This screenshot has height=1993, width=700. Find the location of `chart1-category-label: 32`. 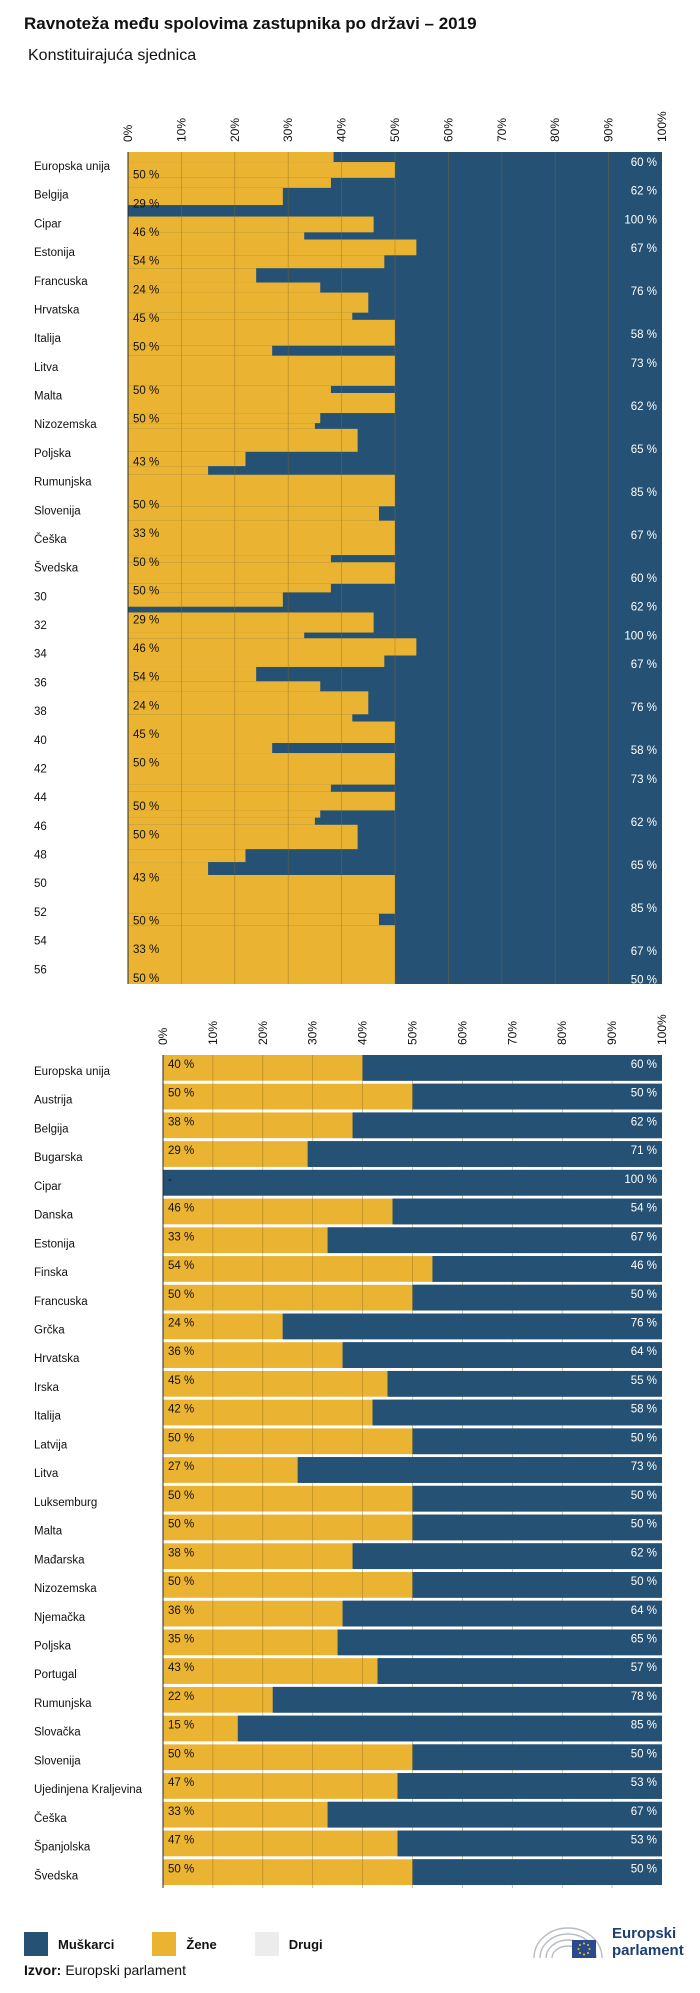

chart1-category-label: 32 is located at coordinates (40, 626).